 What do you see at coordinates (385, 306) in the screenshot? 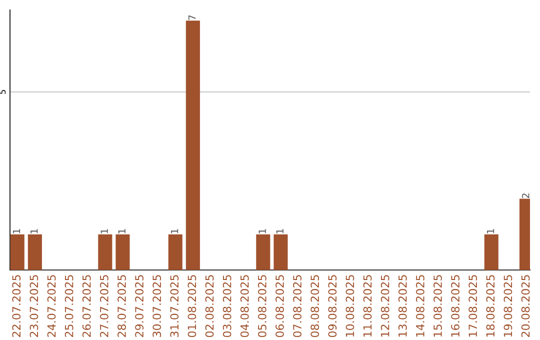
I see `x-tick-label: 12.08.2025` at bounding box center [385, 306].